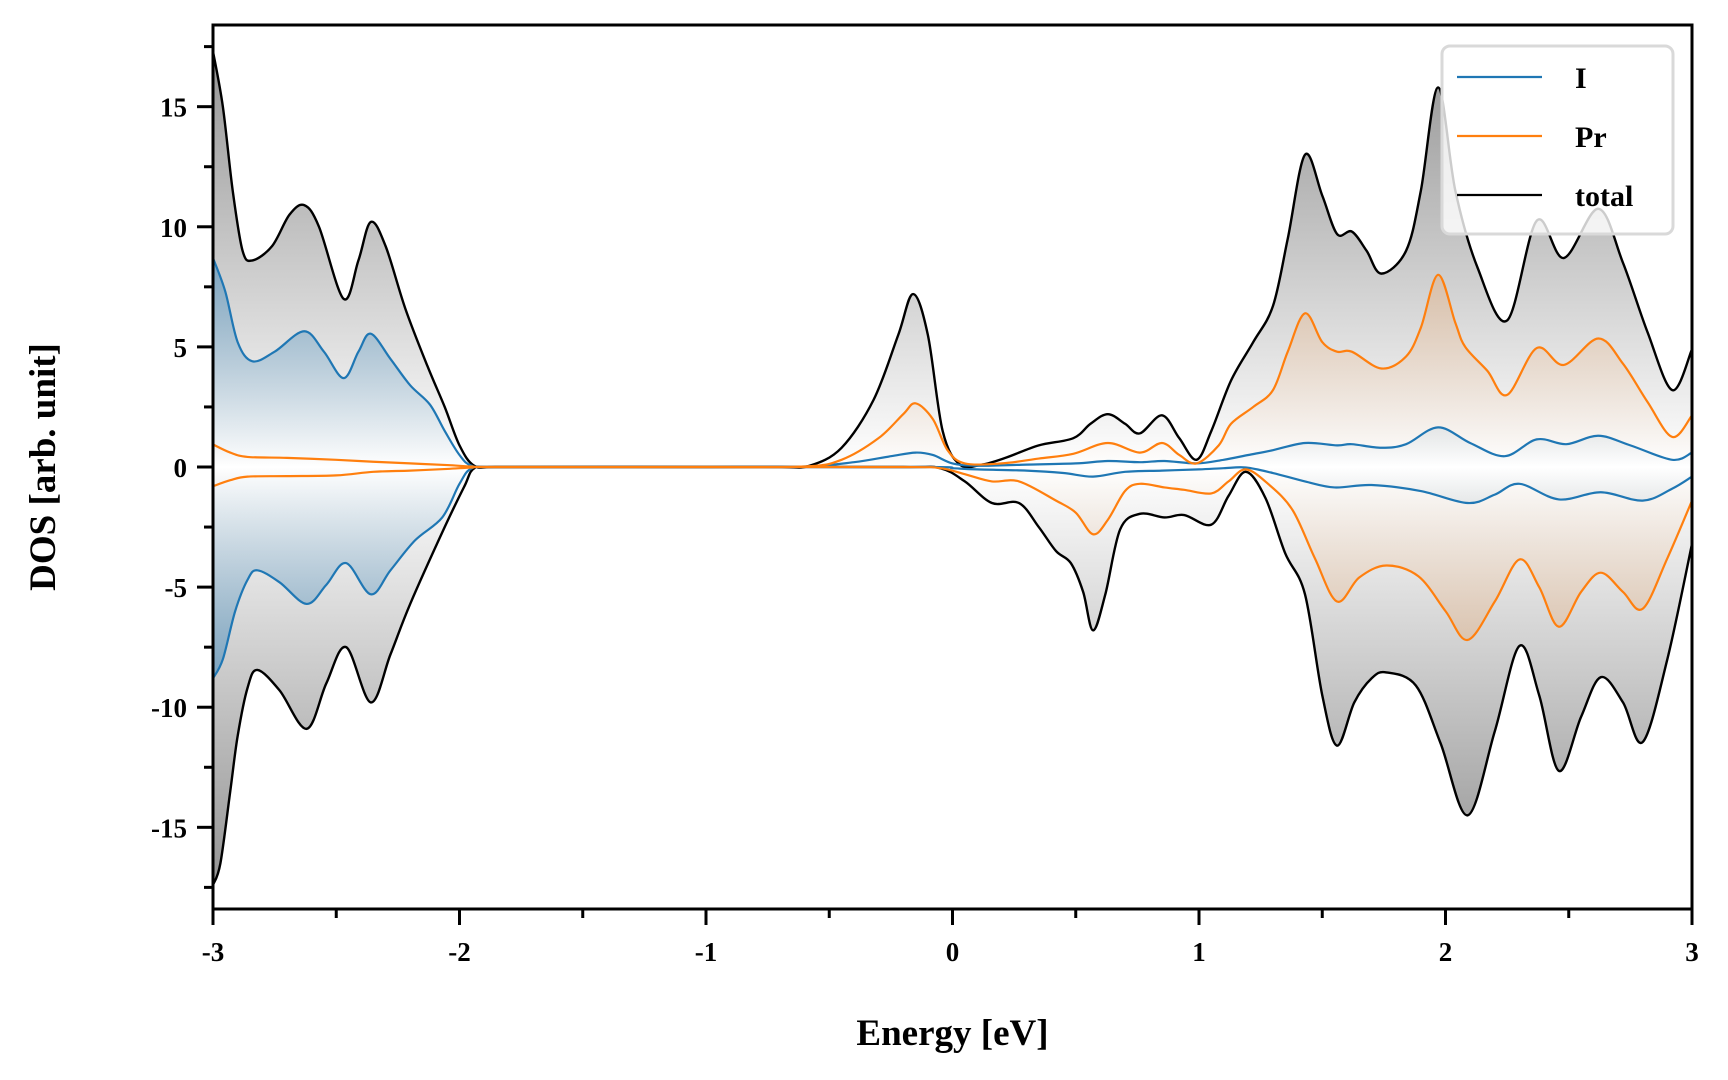  I want to click on y-tick-label: 5, so click(181, 348).